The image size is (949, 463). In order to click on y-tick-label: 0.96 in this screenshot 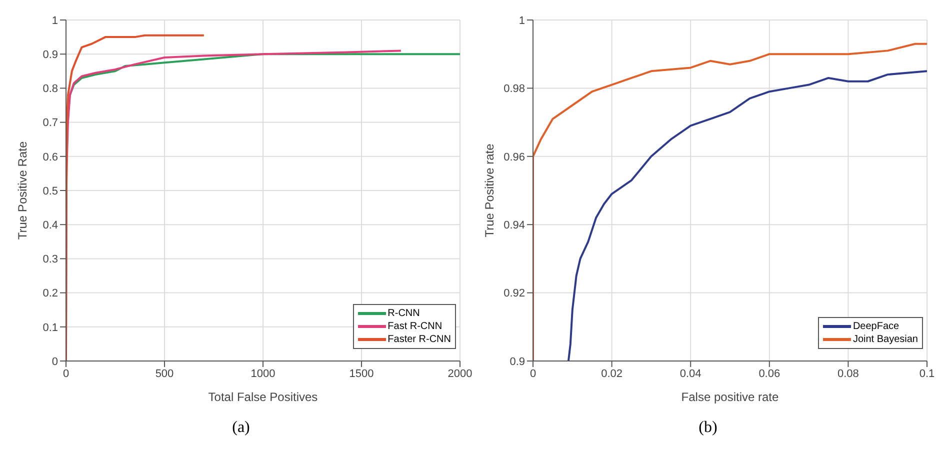, I will do `click(514, 157)`.